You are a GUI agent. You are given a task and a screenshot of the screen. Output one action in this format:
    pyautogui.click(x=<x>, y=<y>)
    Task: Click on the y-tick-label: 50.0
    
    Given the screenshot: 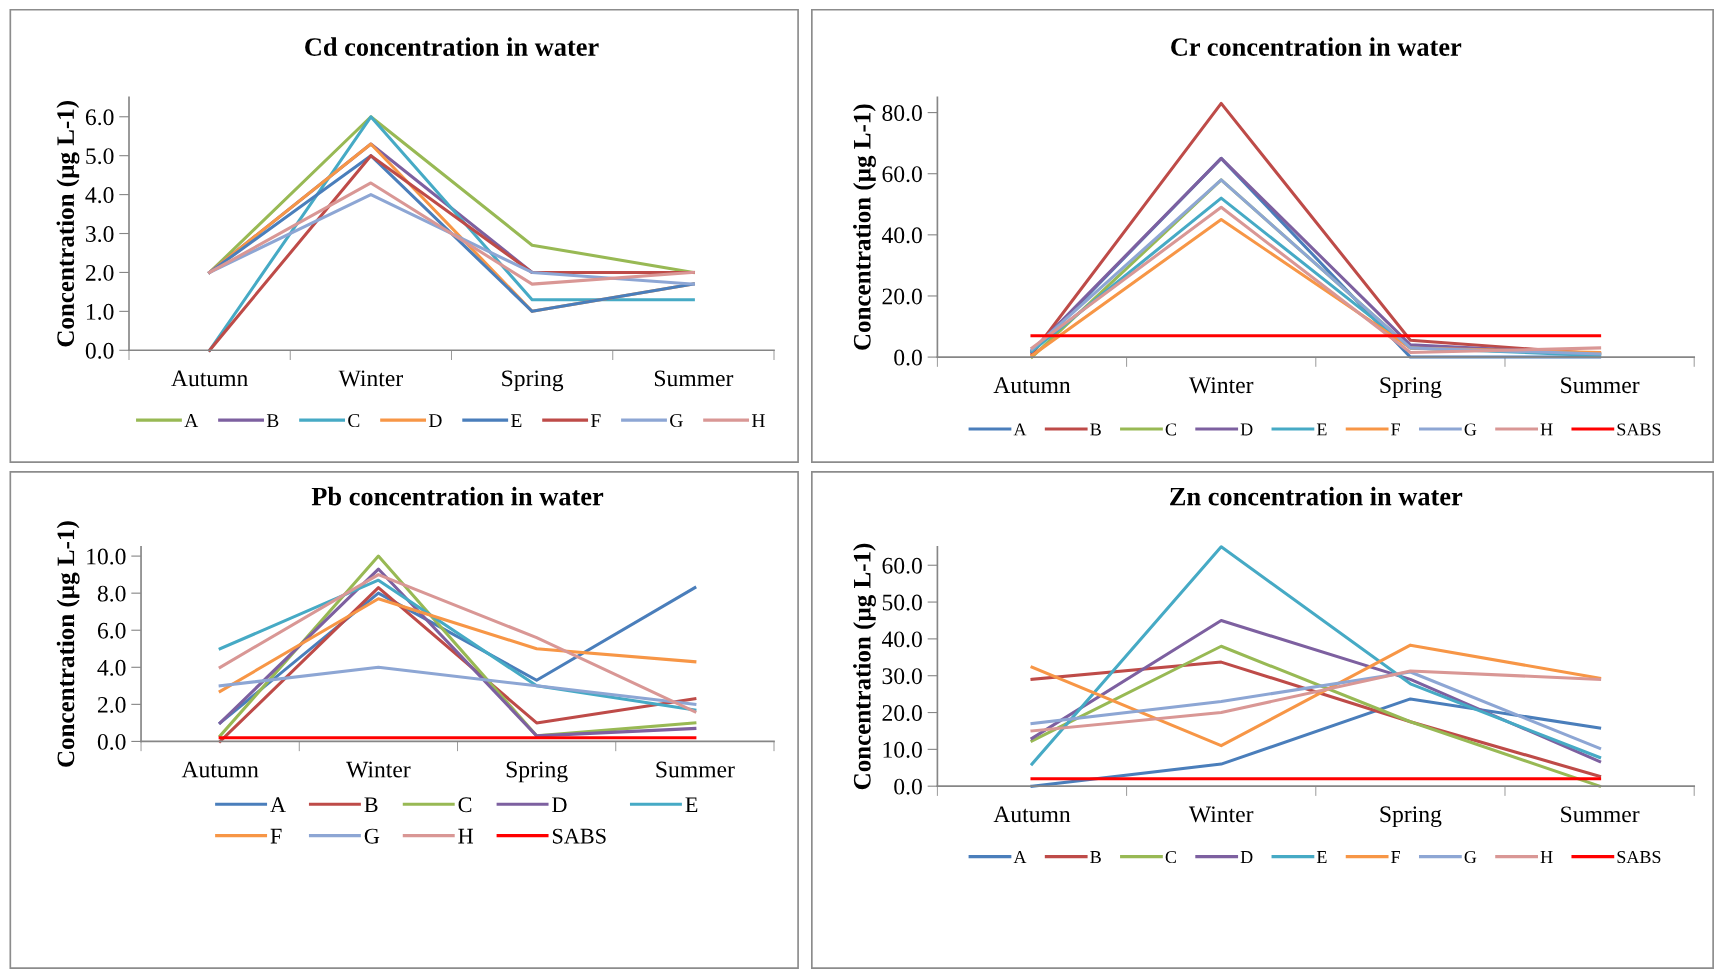 What is the action you would take?
    pyautogui.click(x=902, y=602)
    